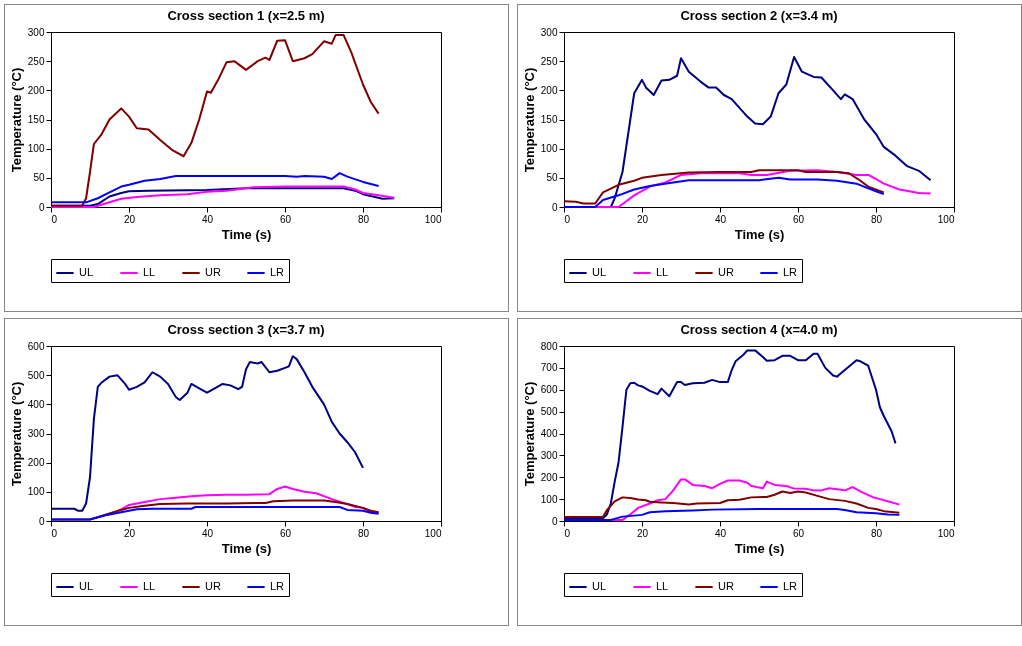 The width and height of the screenshot is (1022, 646). What do you see at coordinates (759, 329) in the screenshot?
I see `chart-title: Cross section 4 (x=4.0 m)` at bounding box center [759, 329].